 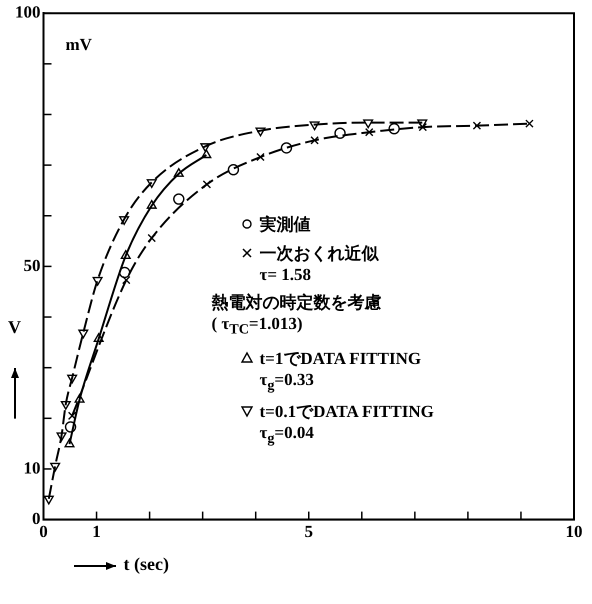 I want to click on annotation: 熱電対の時定数を考慮 ( τ$_{TC}$=1.013), so click(x=297, y=315).